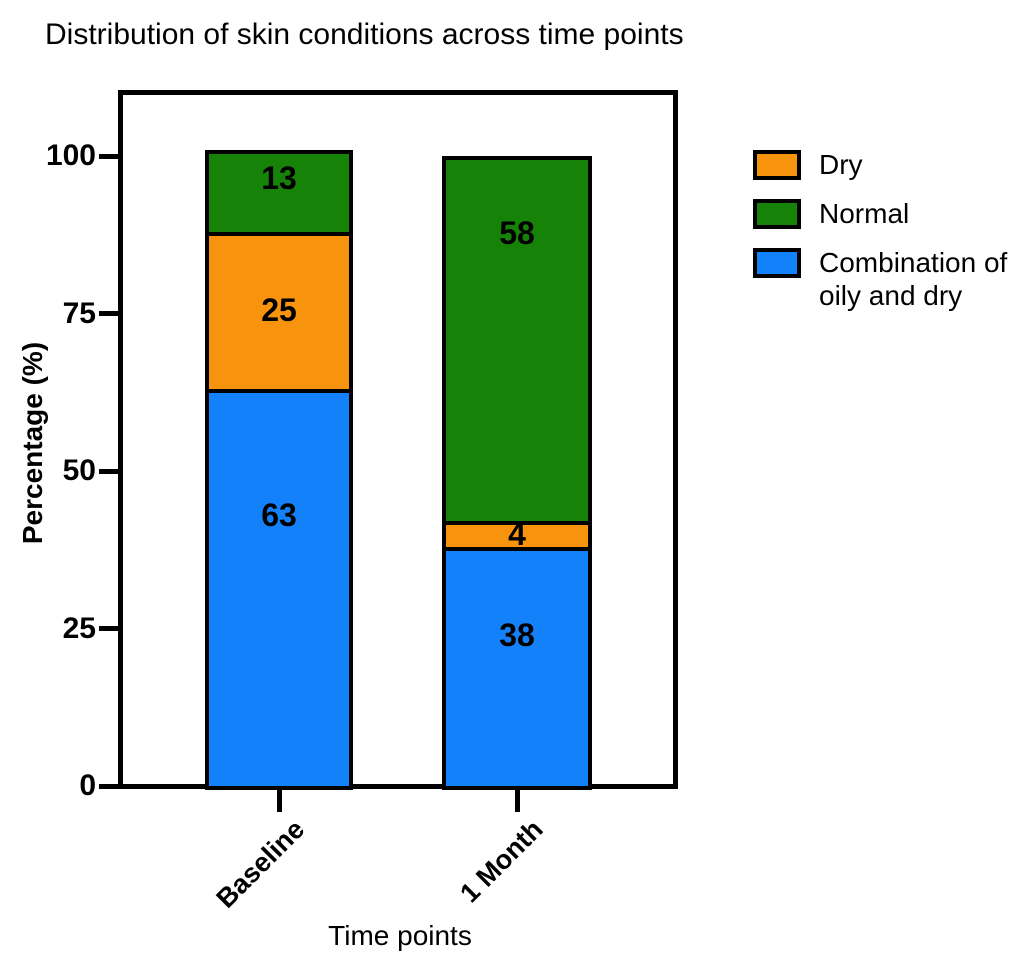  Describe the element at coordinates (864, 213) in the screenshot. I see `legend-label: Normal` at that location.